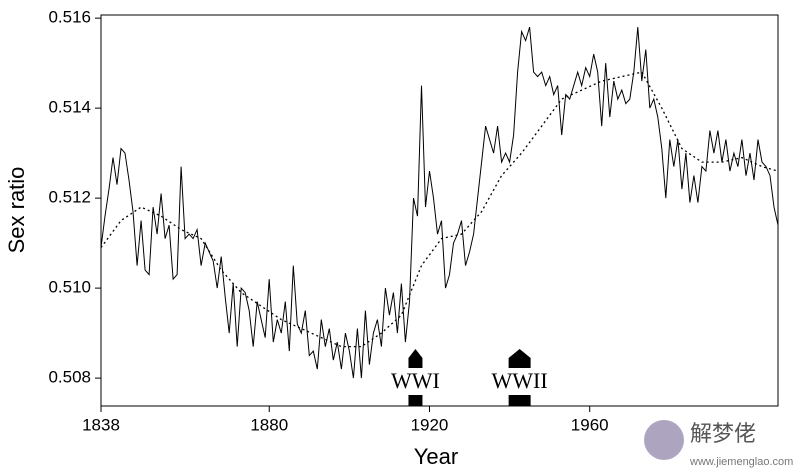  What do you see at coordinates (269, 424) in the screenshot?
I see `x-tick-label: 1880` at bounding box center [269, 424].